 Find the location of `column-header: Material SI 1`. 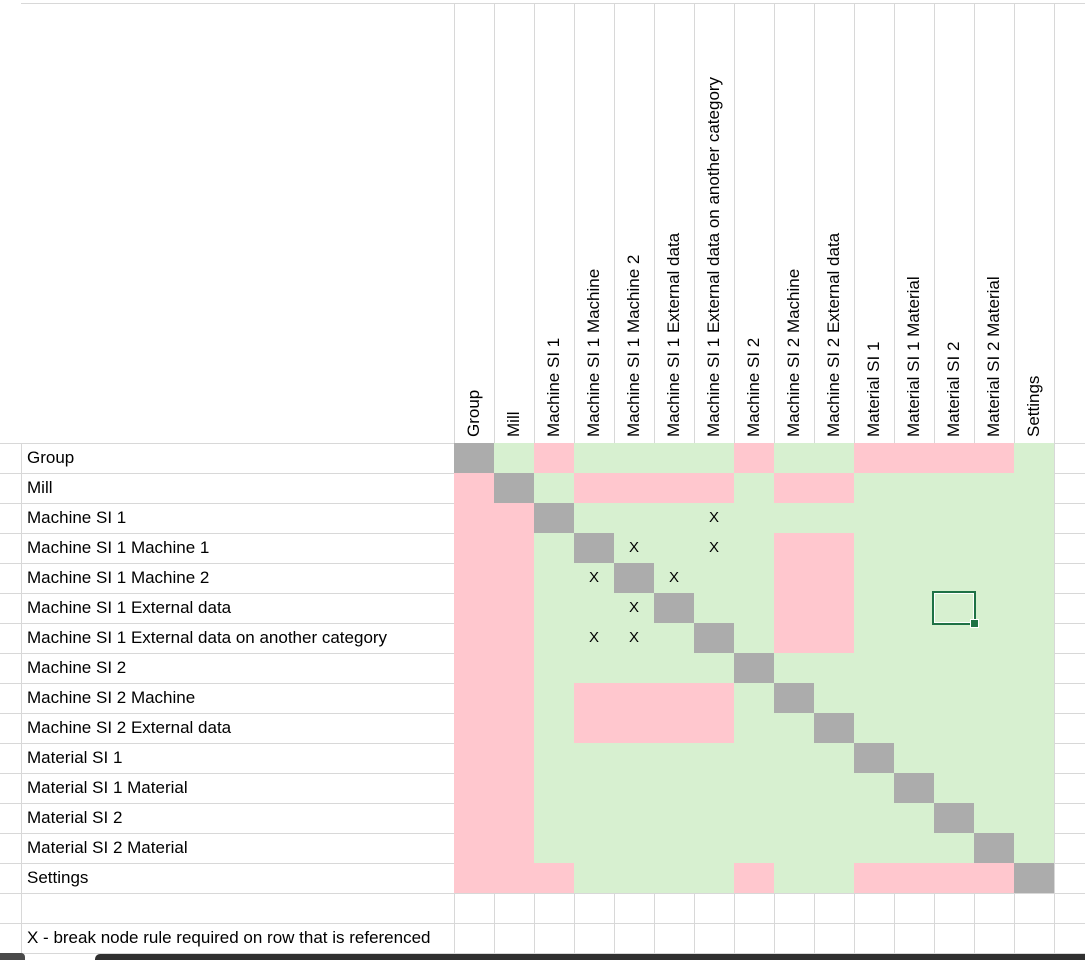

column-header: Material SI 1 is located at coordinates (873, 389).